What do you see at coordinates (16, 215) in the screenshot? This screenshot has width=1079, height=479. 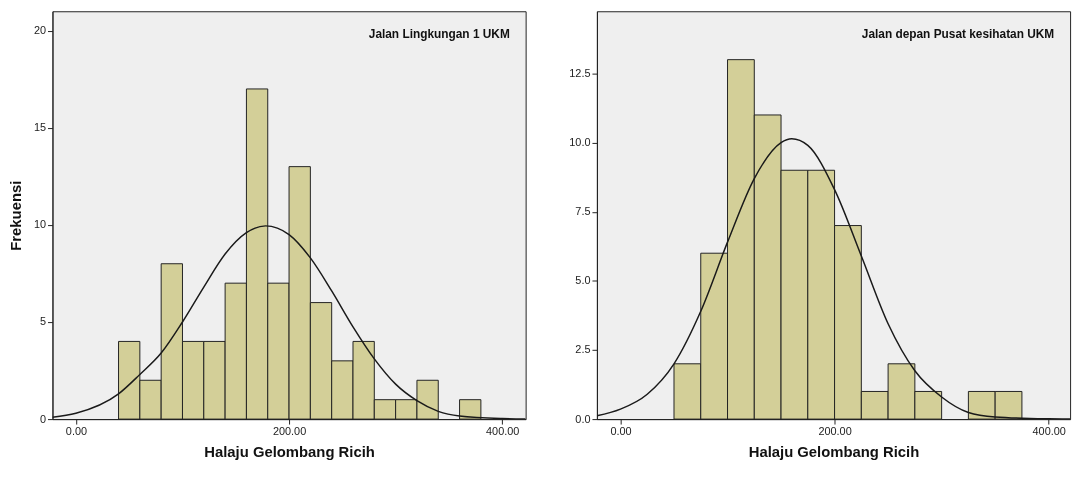 I see `y-axis-title: Frekuensi` at bounding box center [16, 215].